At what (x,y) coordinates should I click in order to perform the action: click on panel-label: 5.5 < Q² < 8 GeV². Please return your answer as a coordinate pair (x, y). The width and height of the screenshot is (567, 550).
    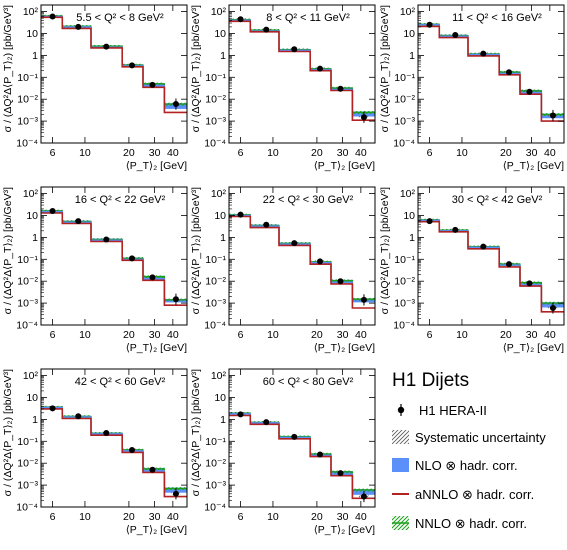
    Looking at the image, I should click on (120, 18).